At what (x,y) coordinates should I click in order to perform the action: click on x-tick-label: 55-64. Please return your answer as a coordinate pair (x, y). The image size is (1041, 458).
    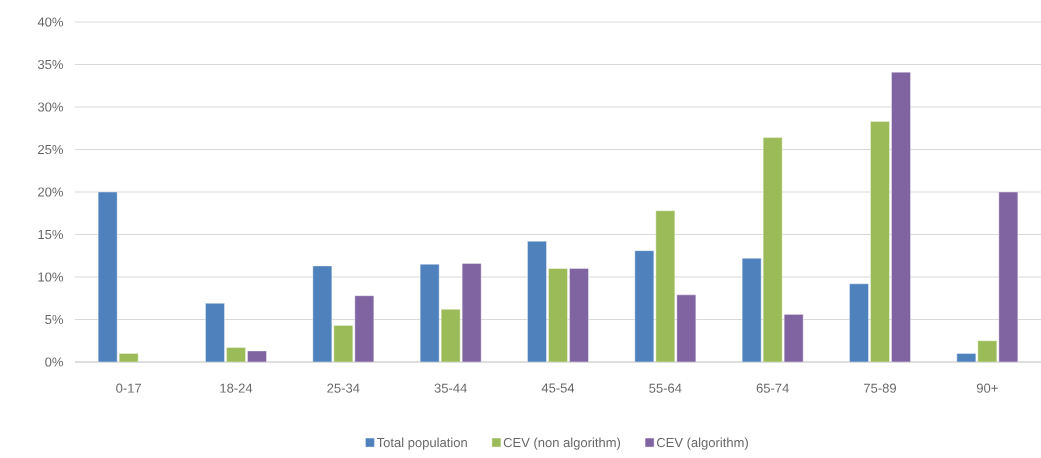
    Looking at the image, I should click on (665, 388).